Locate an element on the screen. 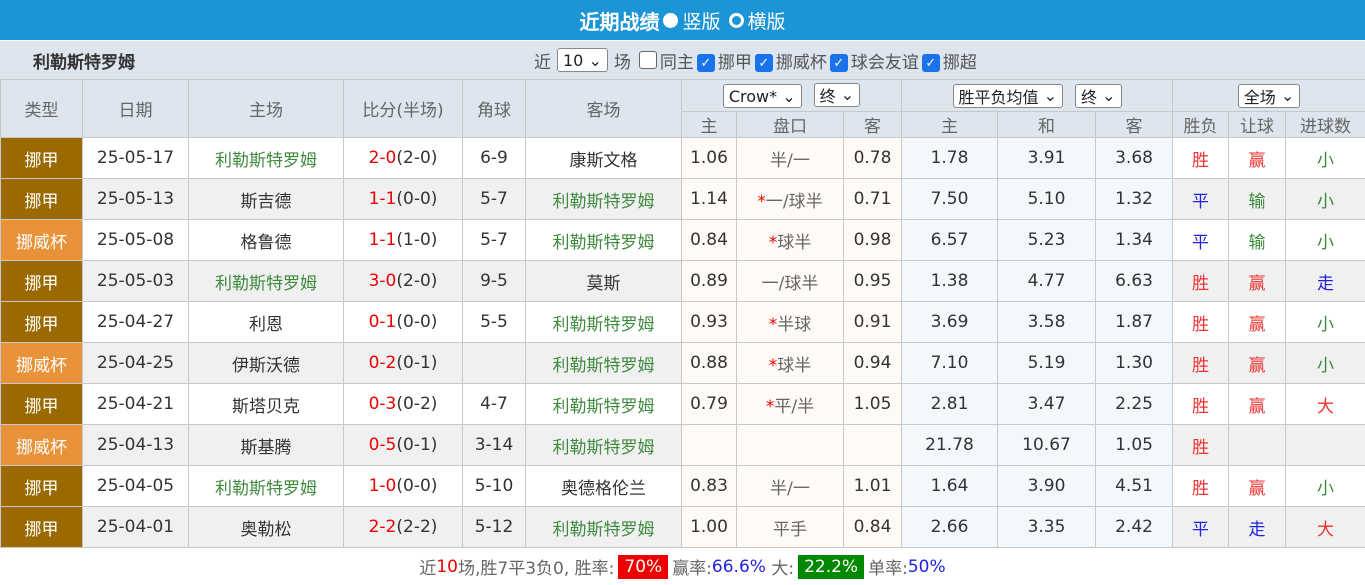  home-team: 斯塔贝克 is located at coordinates (266, 404).